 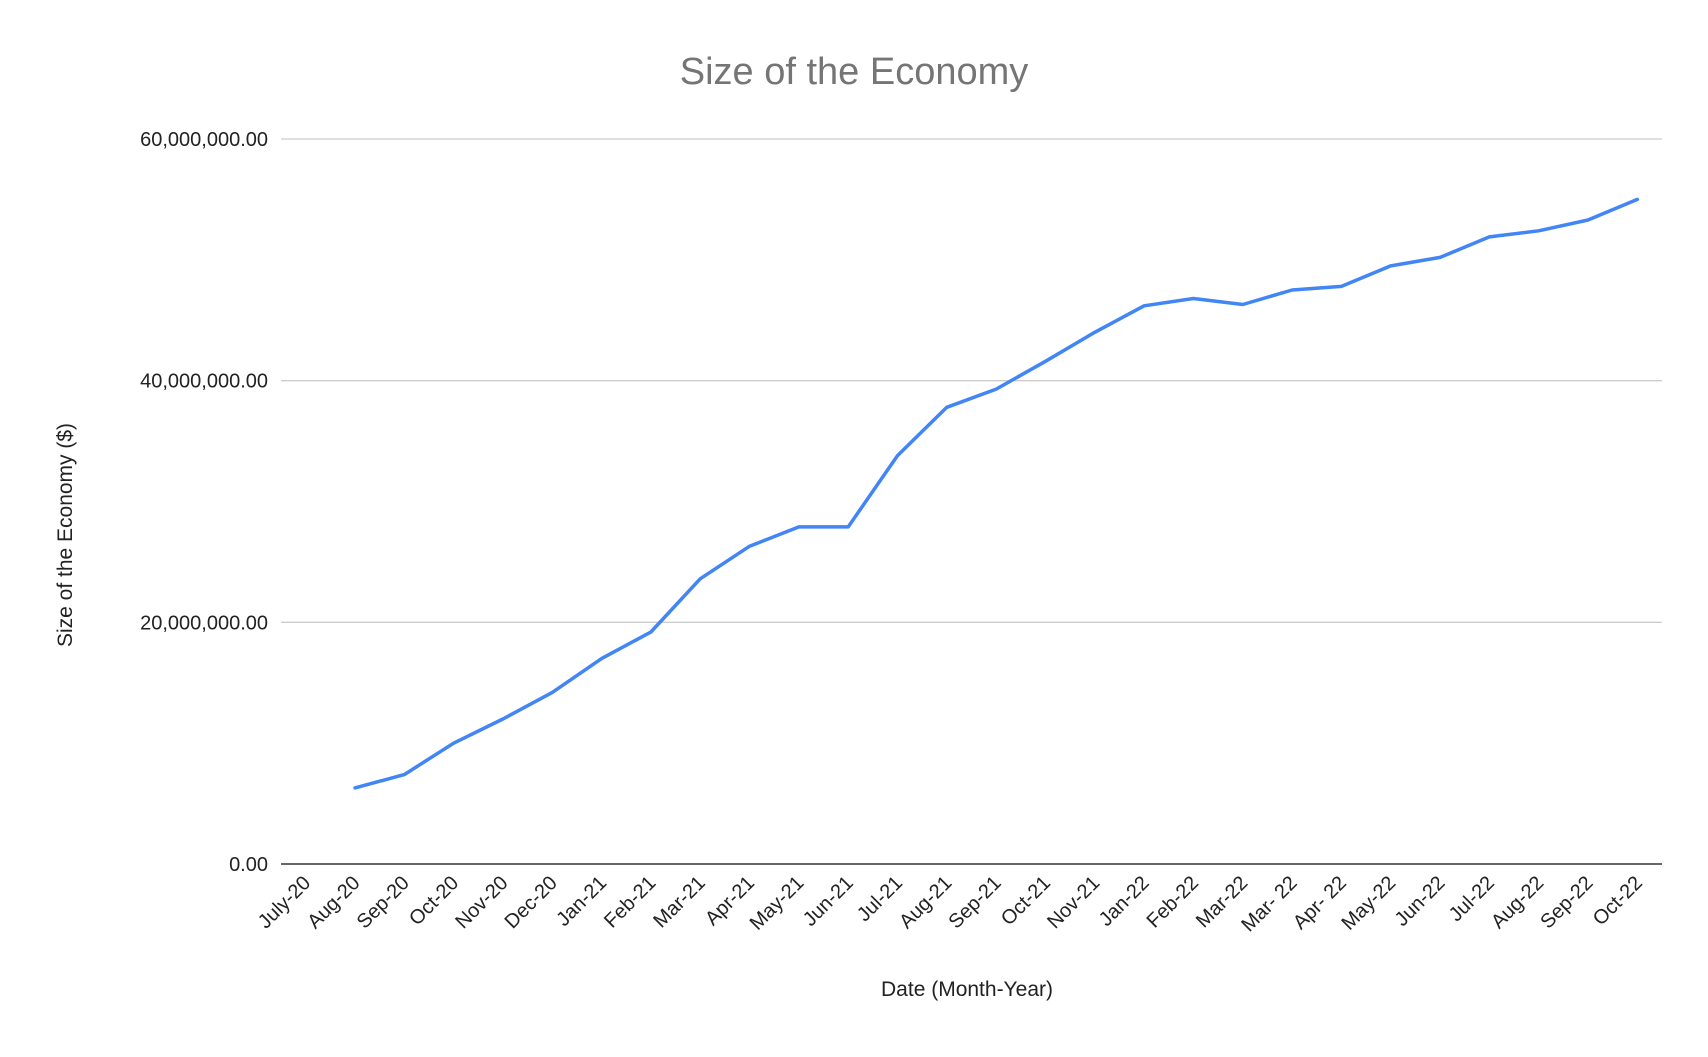 I want to click on y-axis-title: Size of the Economy ($), so click(x=65, y=535).